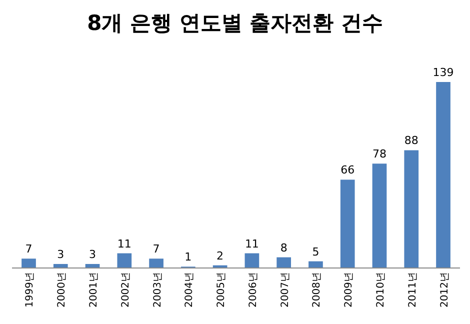  I want to click on x-tick-label: 2002년, so click(126, 290).